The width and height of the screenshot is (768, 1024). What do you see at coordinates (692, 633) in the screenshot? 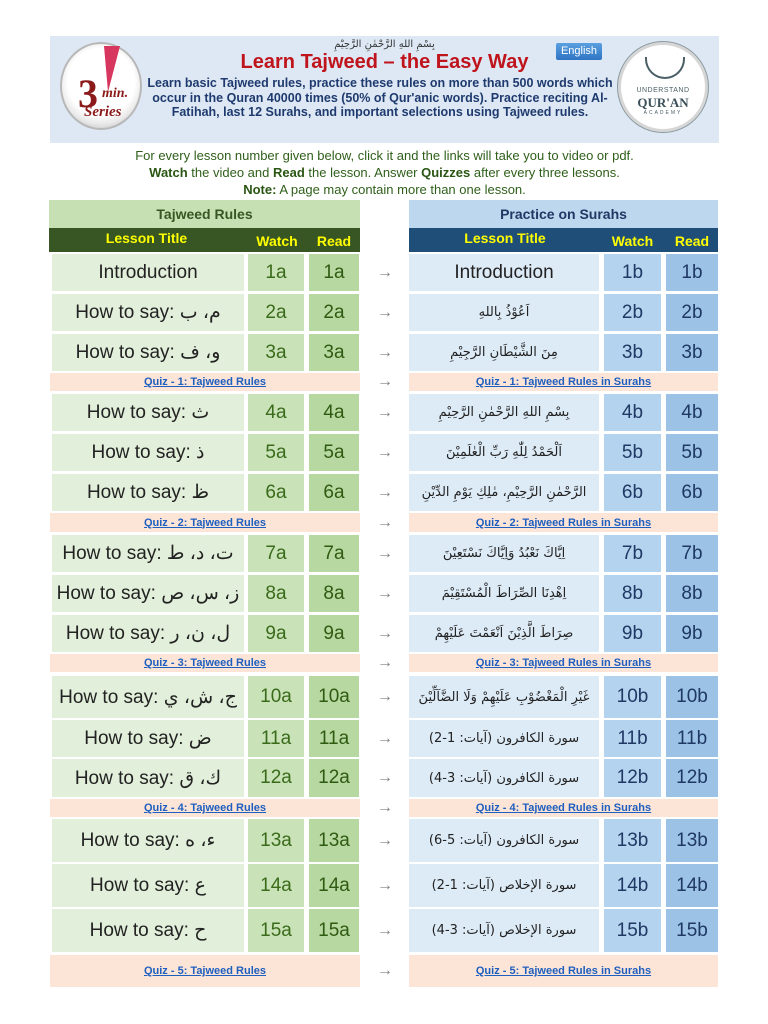
I see `practice-read-link: 9b` at bounding box center [692, 633].